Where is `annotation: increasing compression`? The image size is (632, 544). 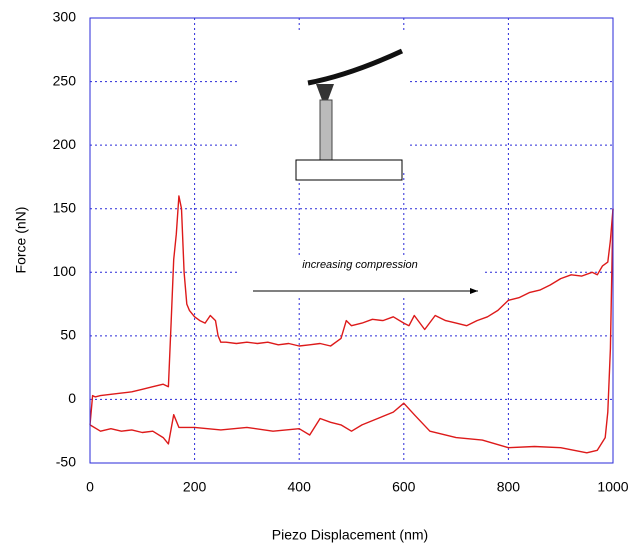 annotation: increasing compression is located at coordinates (360, 265).